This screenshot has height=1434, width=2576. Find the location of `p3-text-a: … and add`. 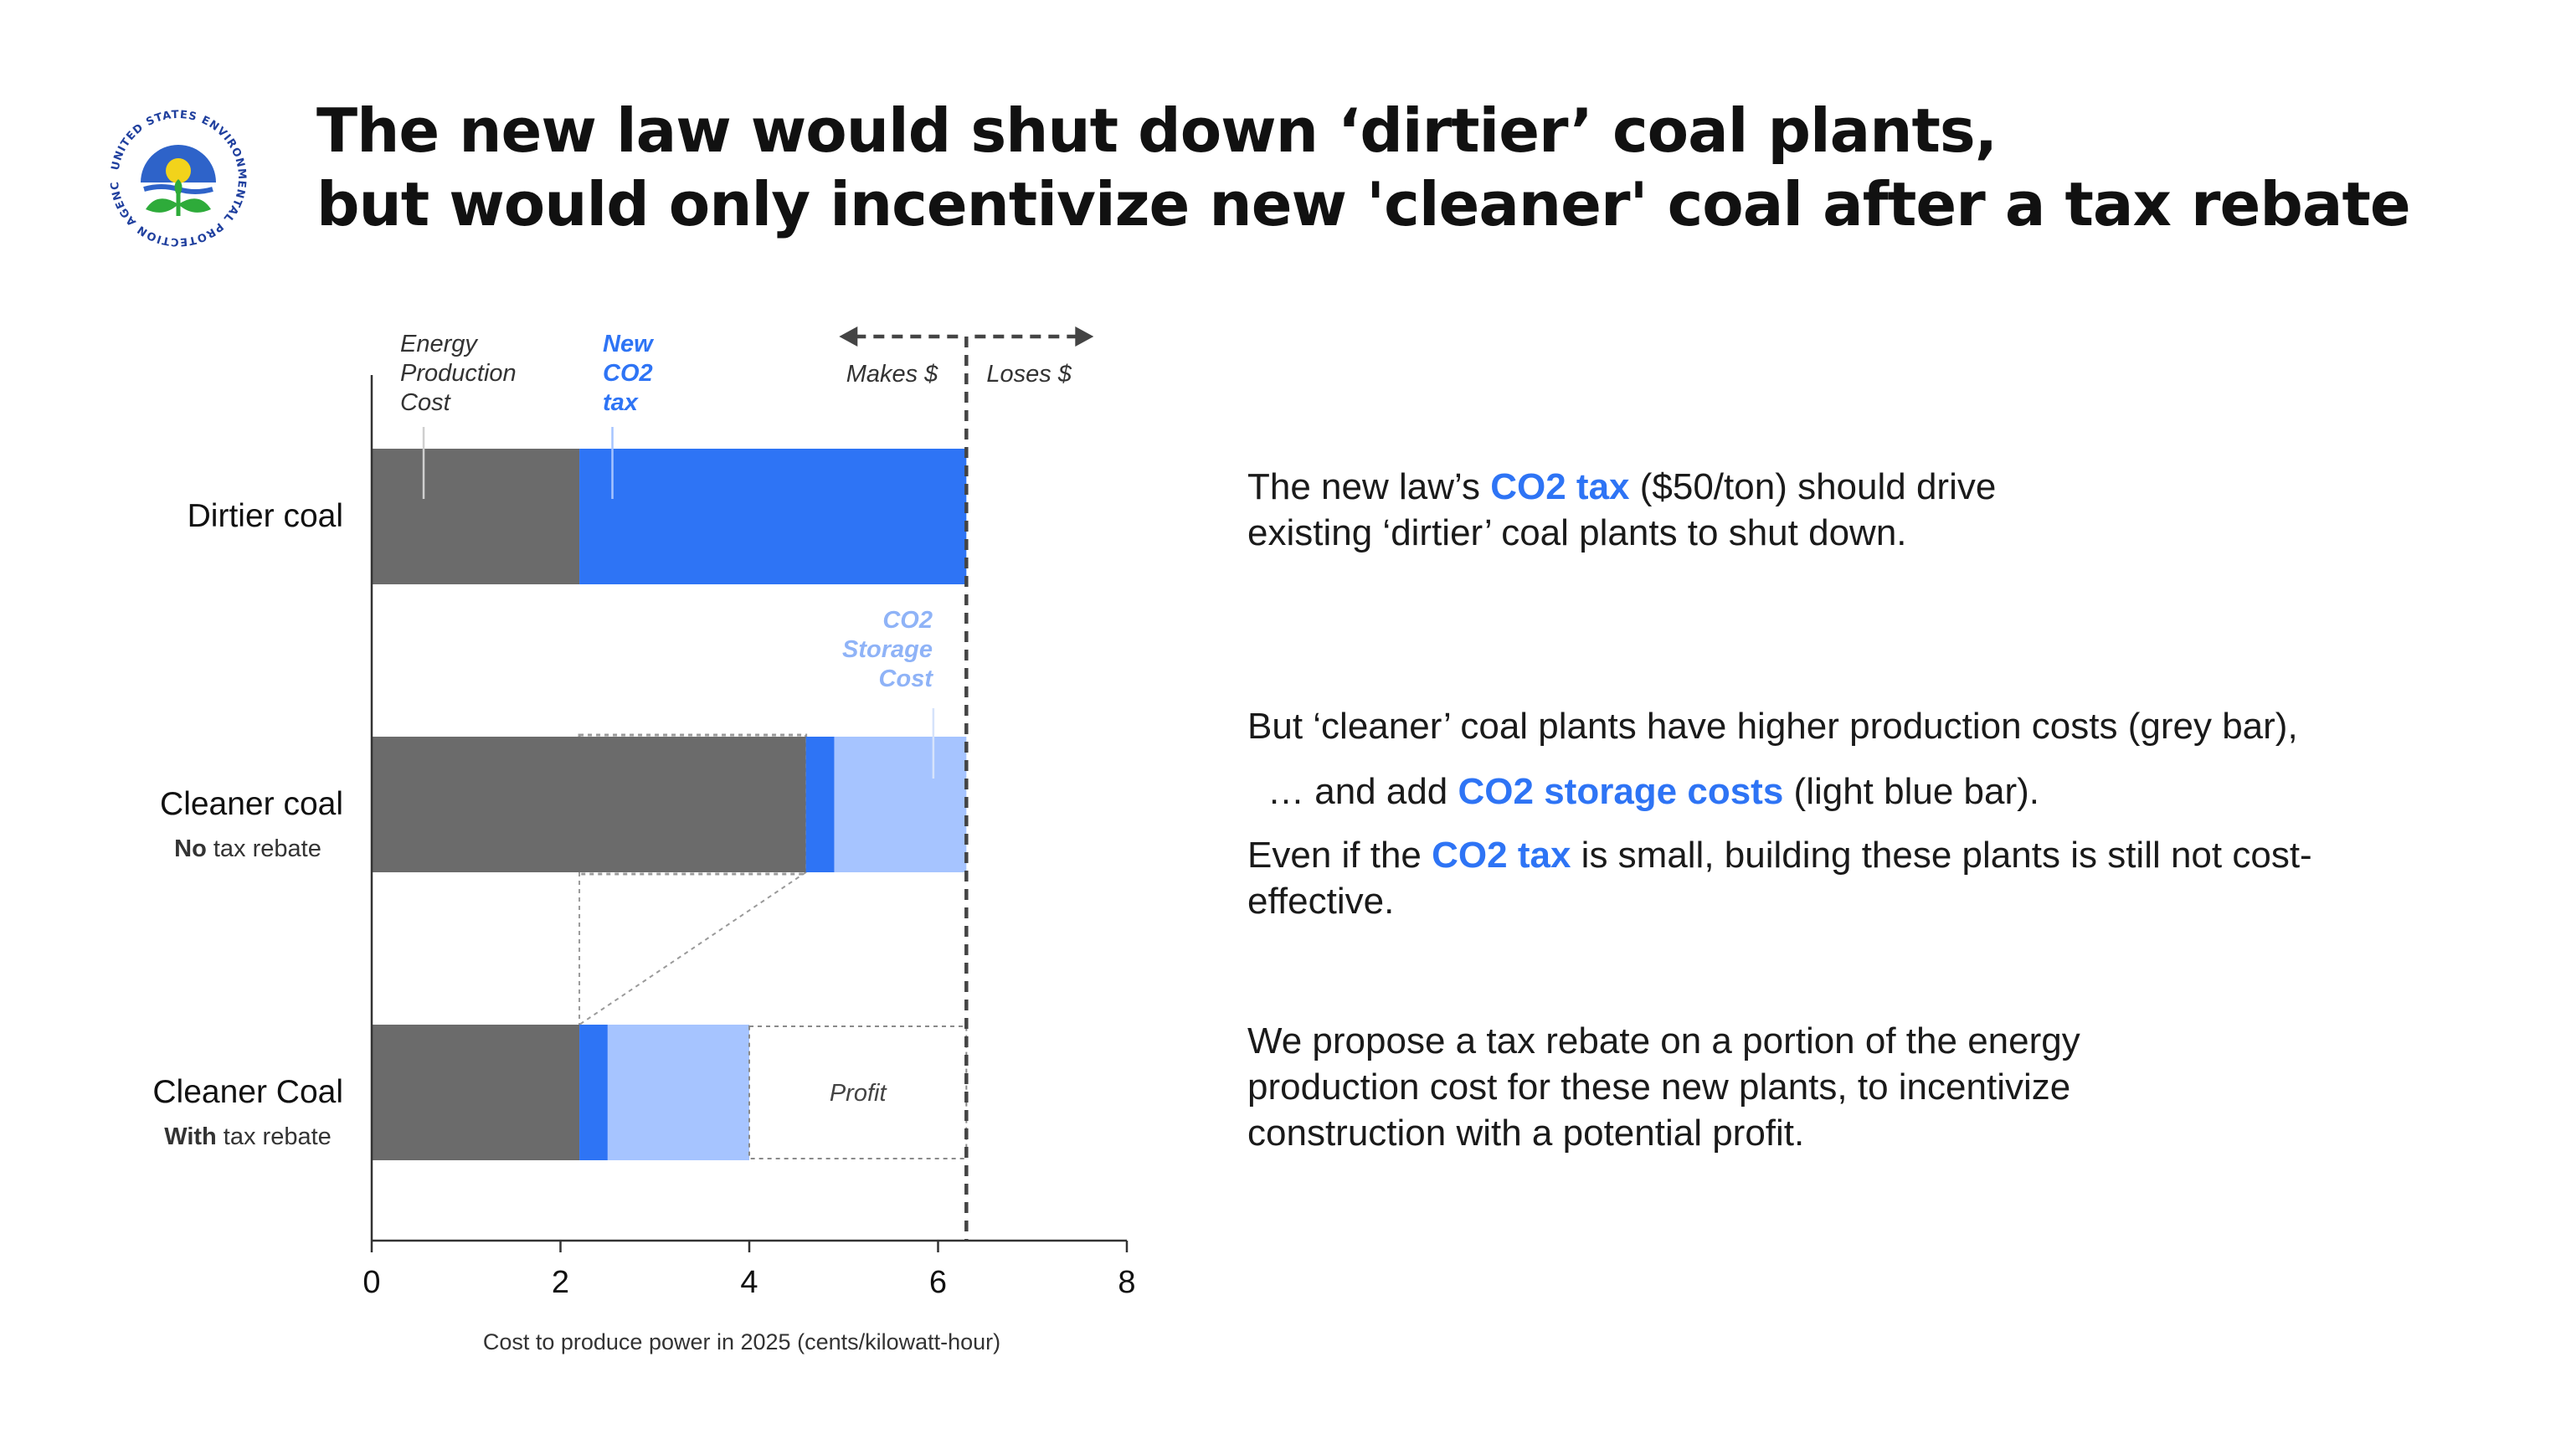

p3-text-a: … and add is located at coordinates (1362, 791).